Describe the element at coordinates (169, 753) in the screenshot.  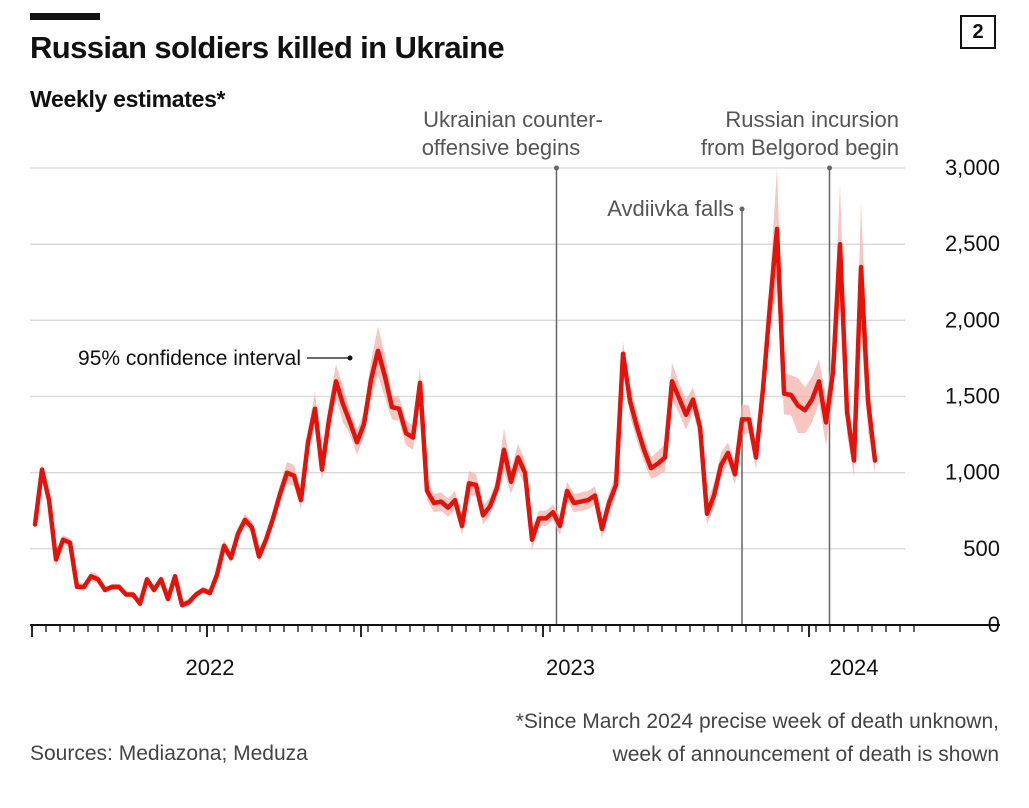
I see `source-note: Sources: Mediazona; Meduza` at that location.